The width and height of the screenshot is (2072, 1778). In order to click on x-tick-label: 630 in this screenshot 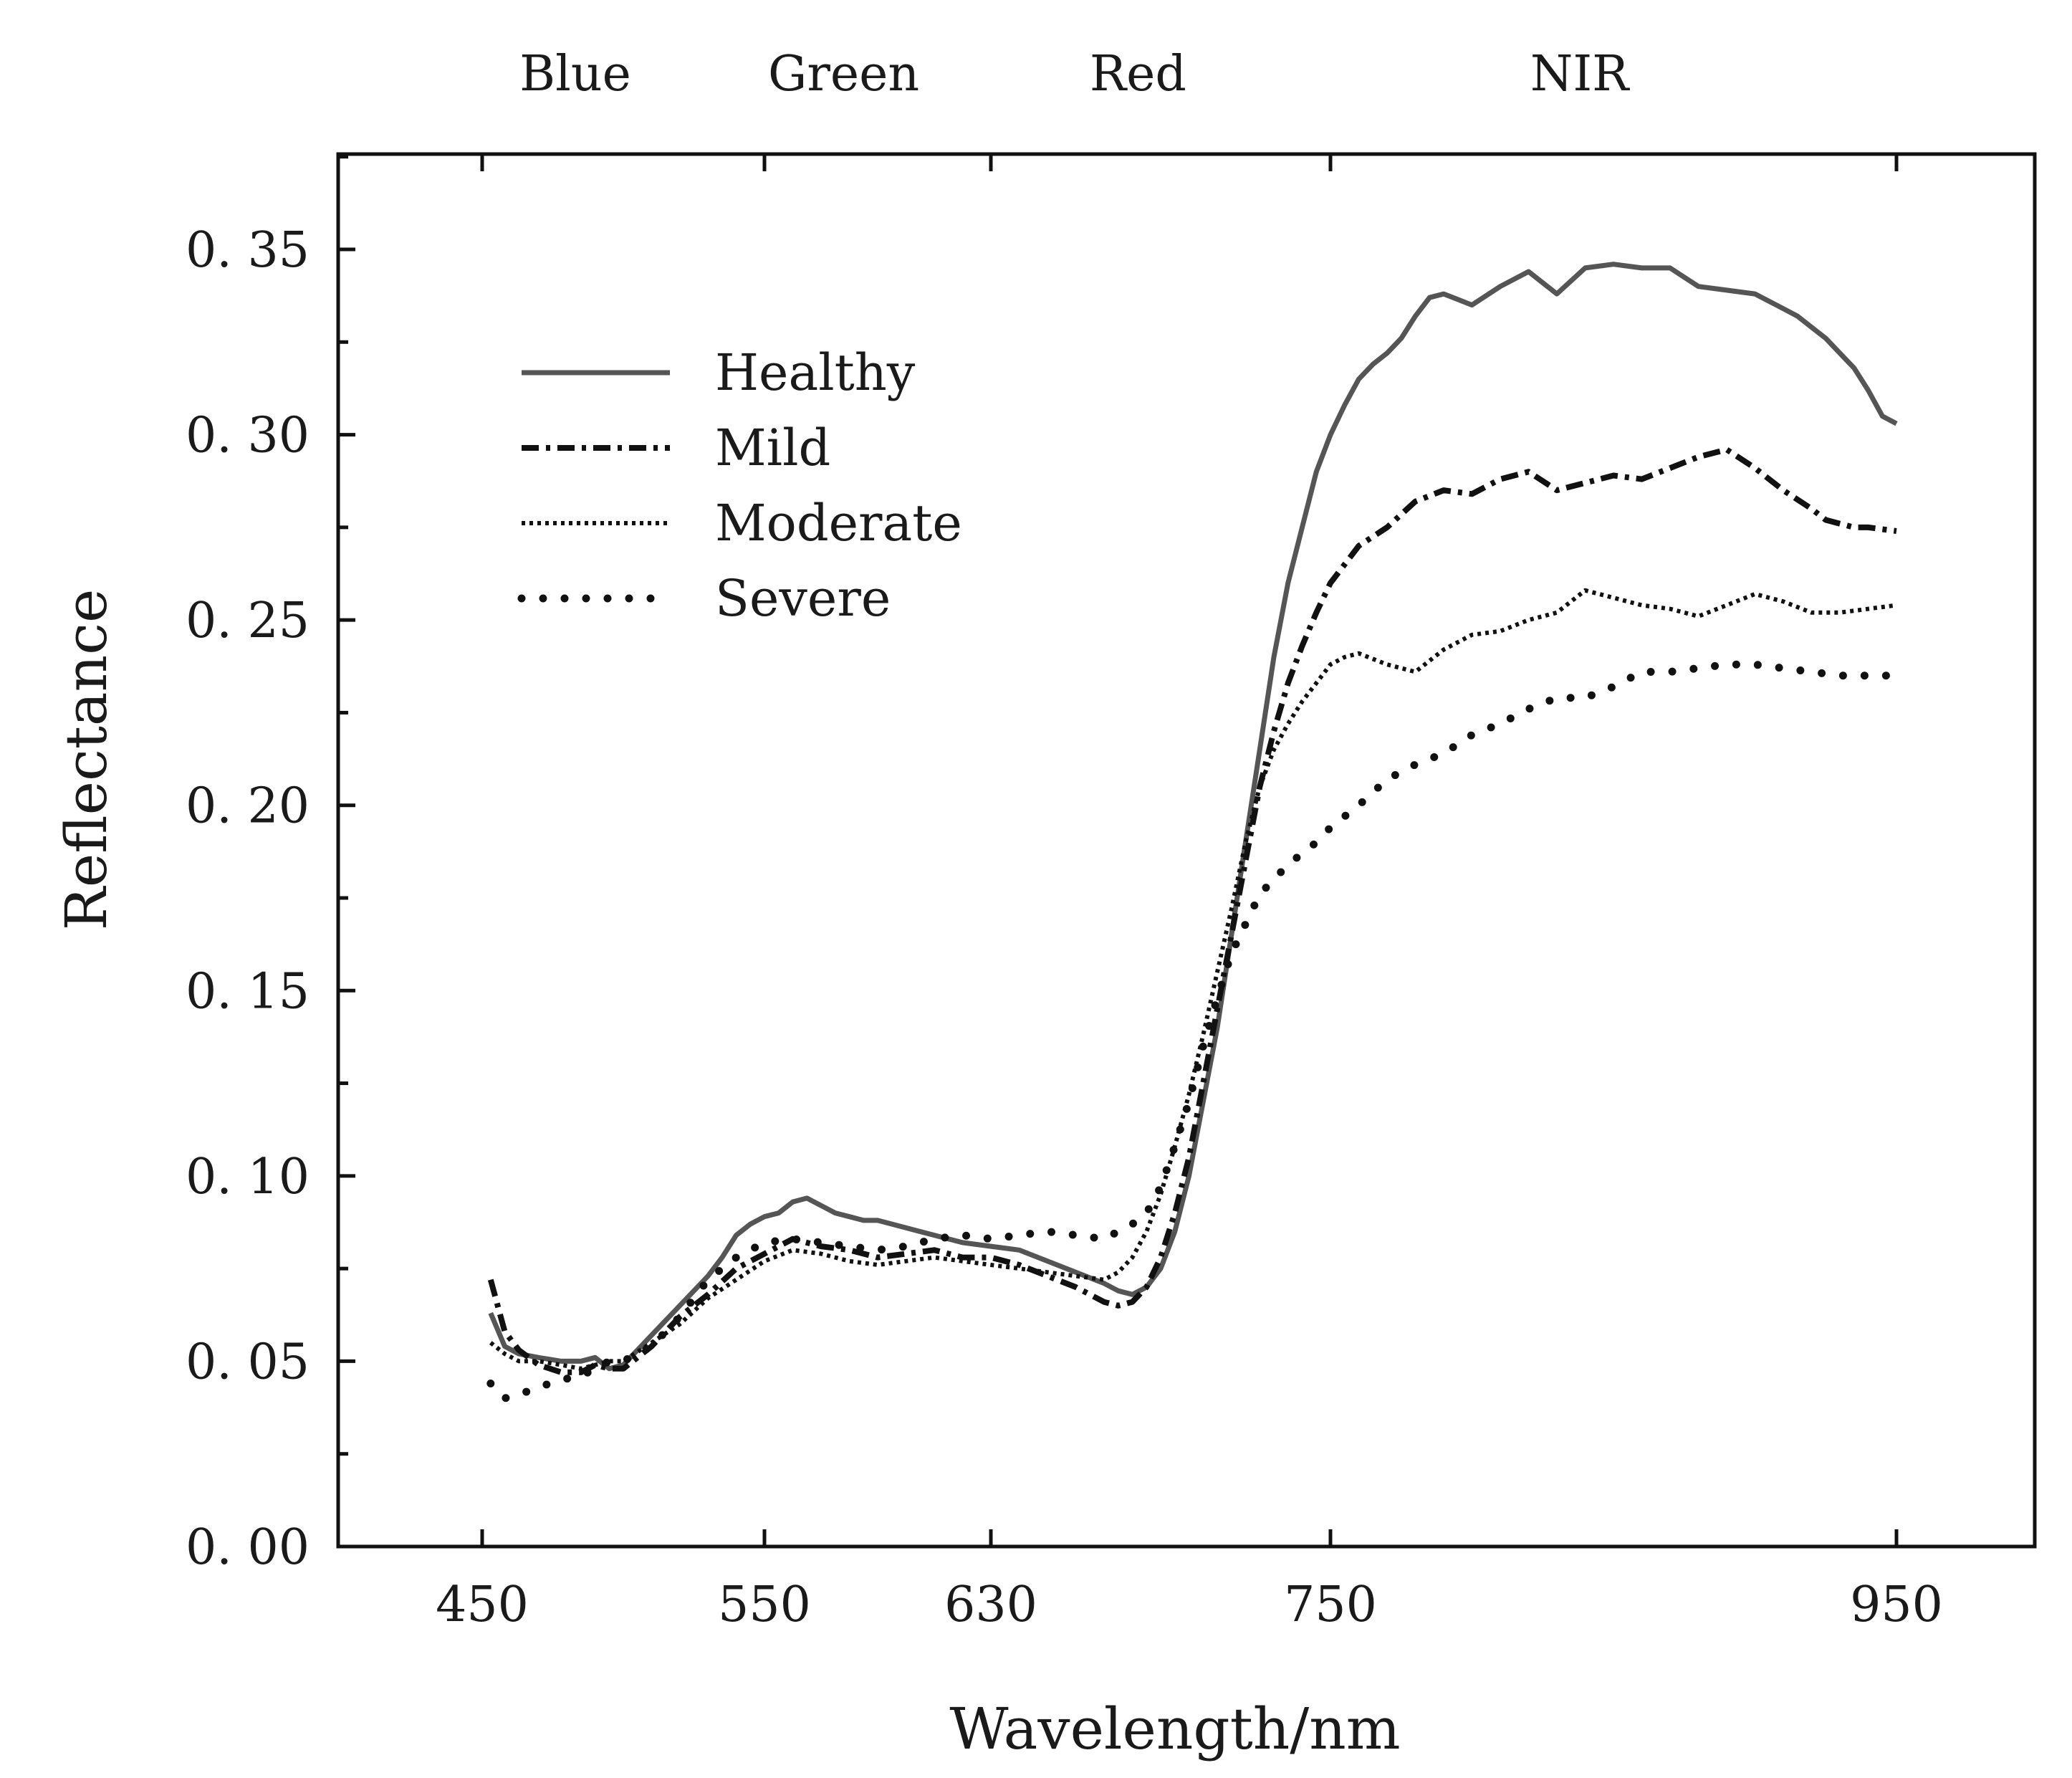, I will do `click(991, 1605)`.